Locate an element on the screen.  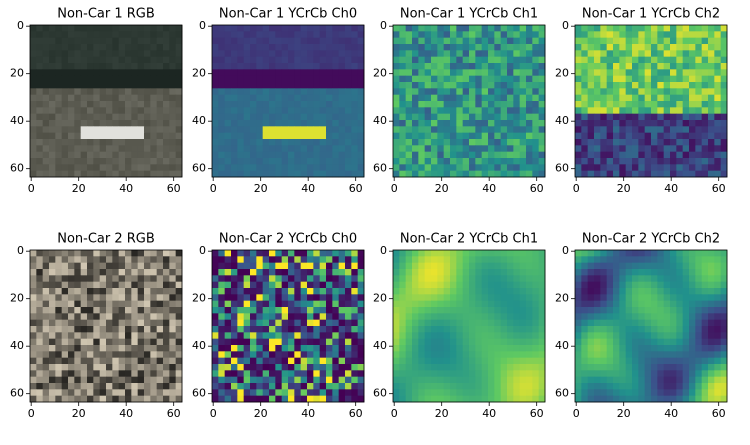
x-tick-label: 0 is located at coordinates (576, 188).